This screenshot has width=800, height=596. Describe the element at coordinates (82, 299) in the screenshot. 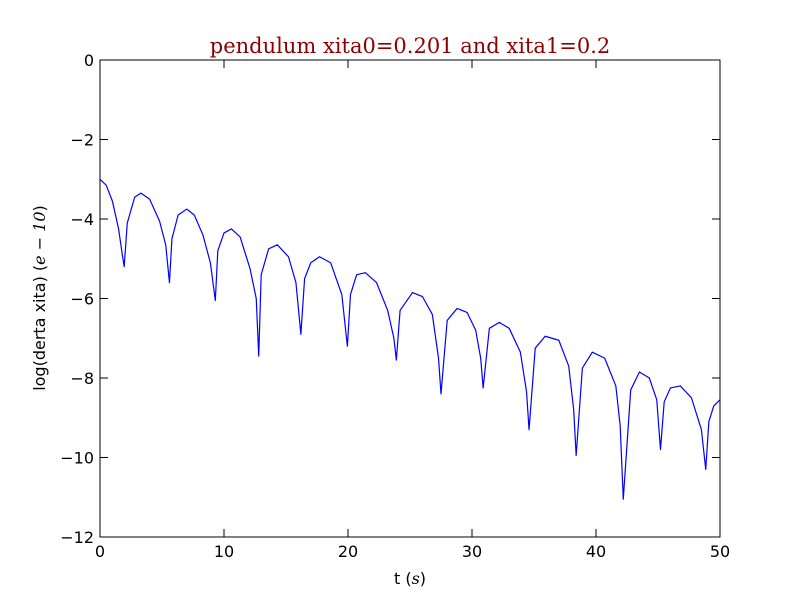

I see `y-tick-label: −6` at that location.